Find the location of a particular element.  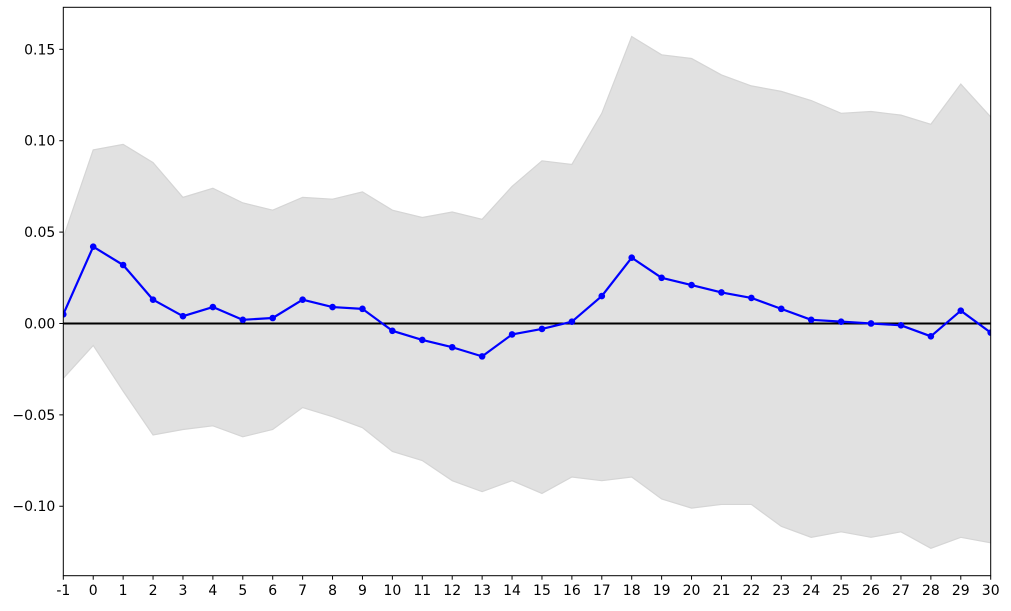

y-axis-tick-label: 0.15 is located at coordinates (39, 50).